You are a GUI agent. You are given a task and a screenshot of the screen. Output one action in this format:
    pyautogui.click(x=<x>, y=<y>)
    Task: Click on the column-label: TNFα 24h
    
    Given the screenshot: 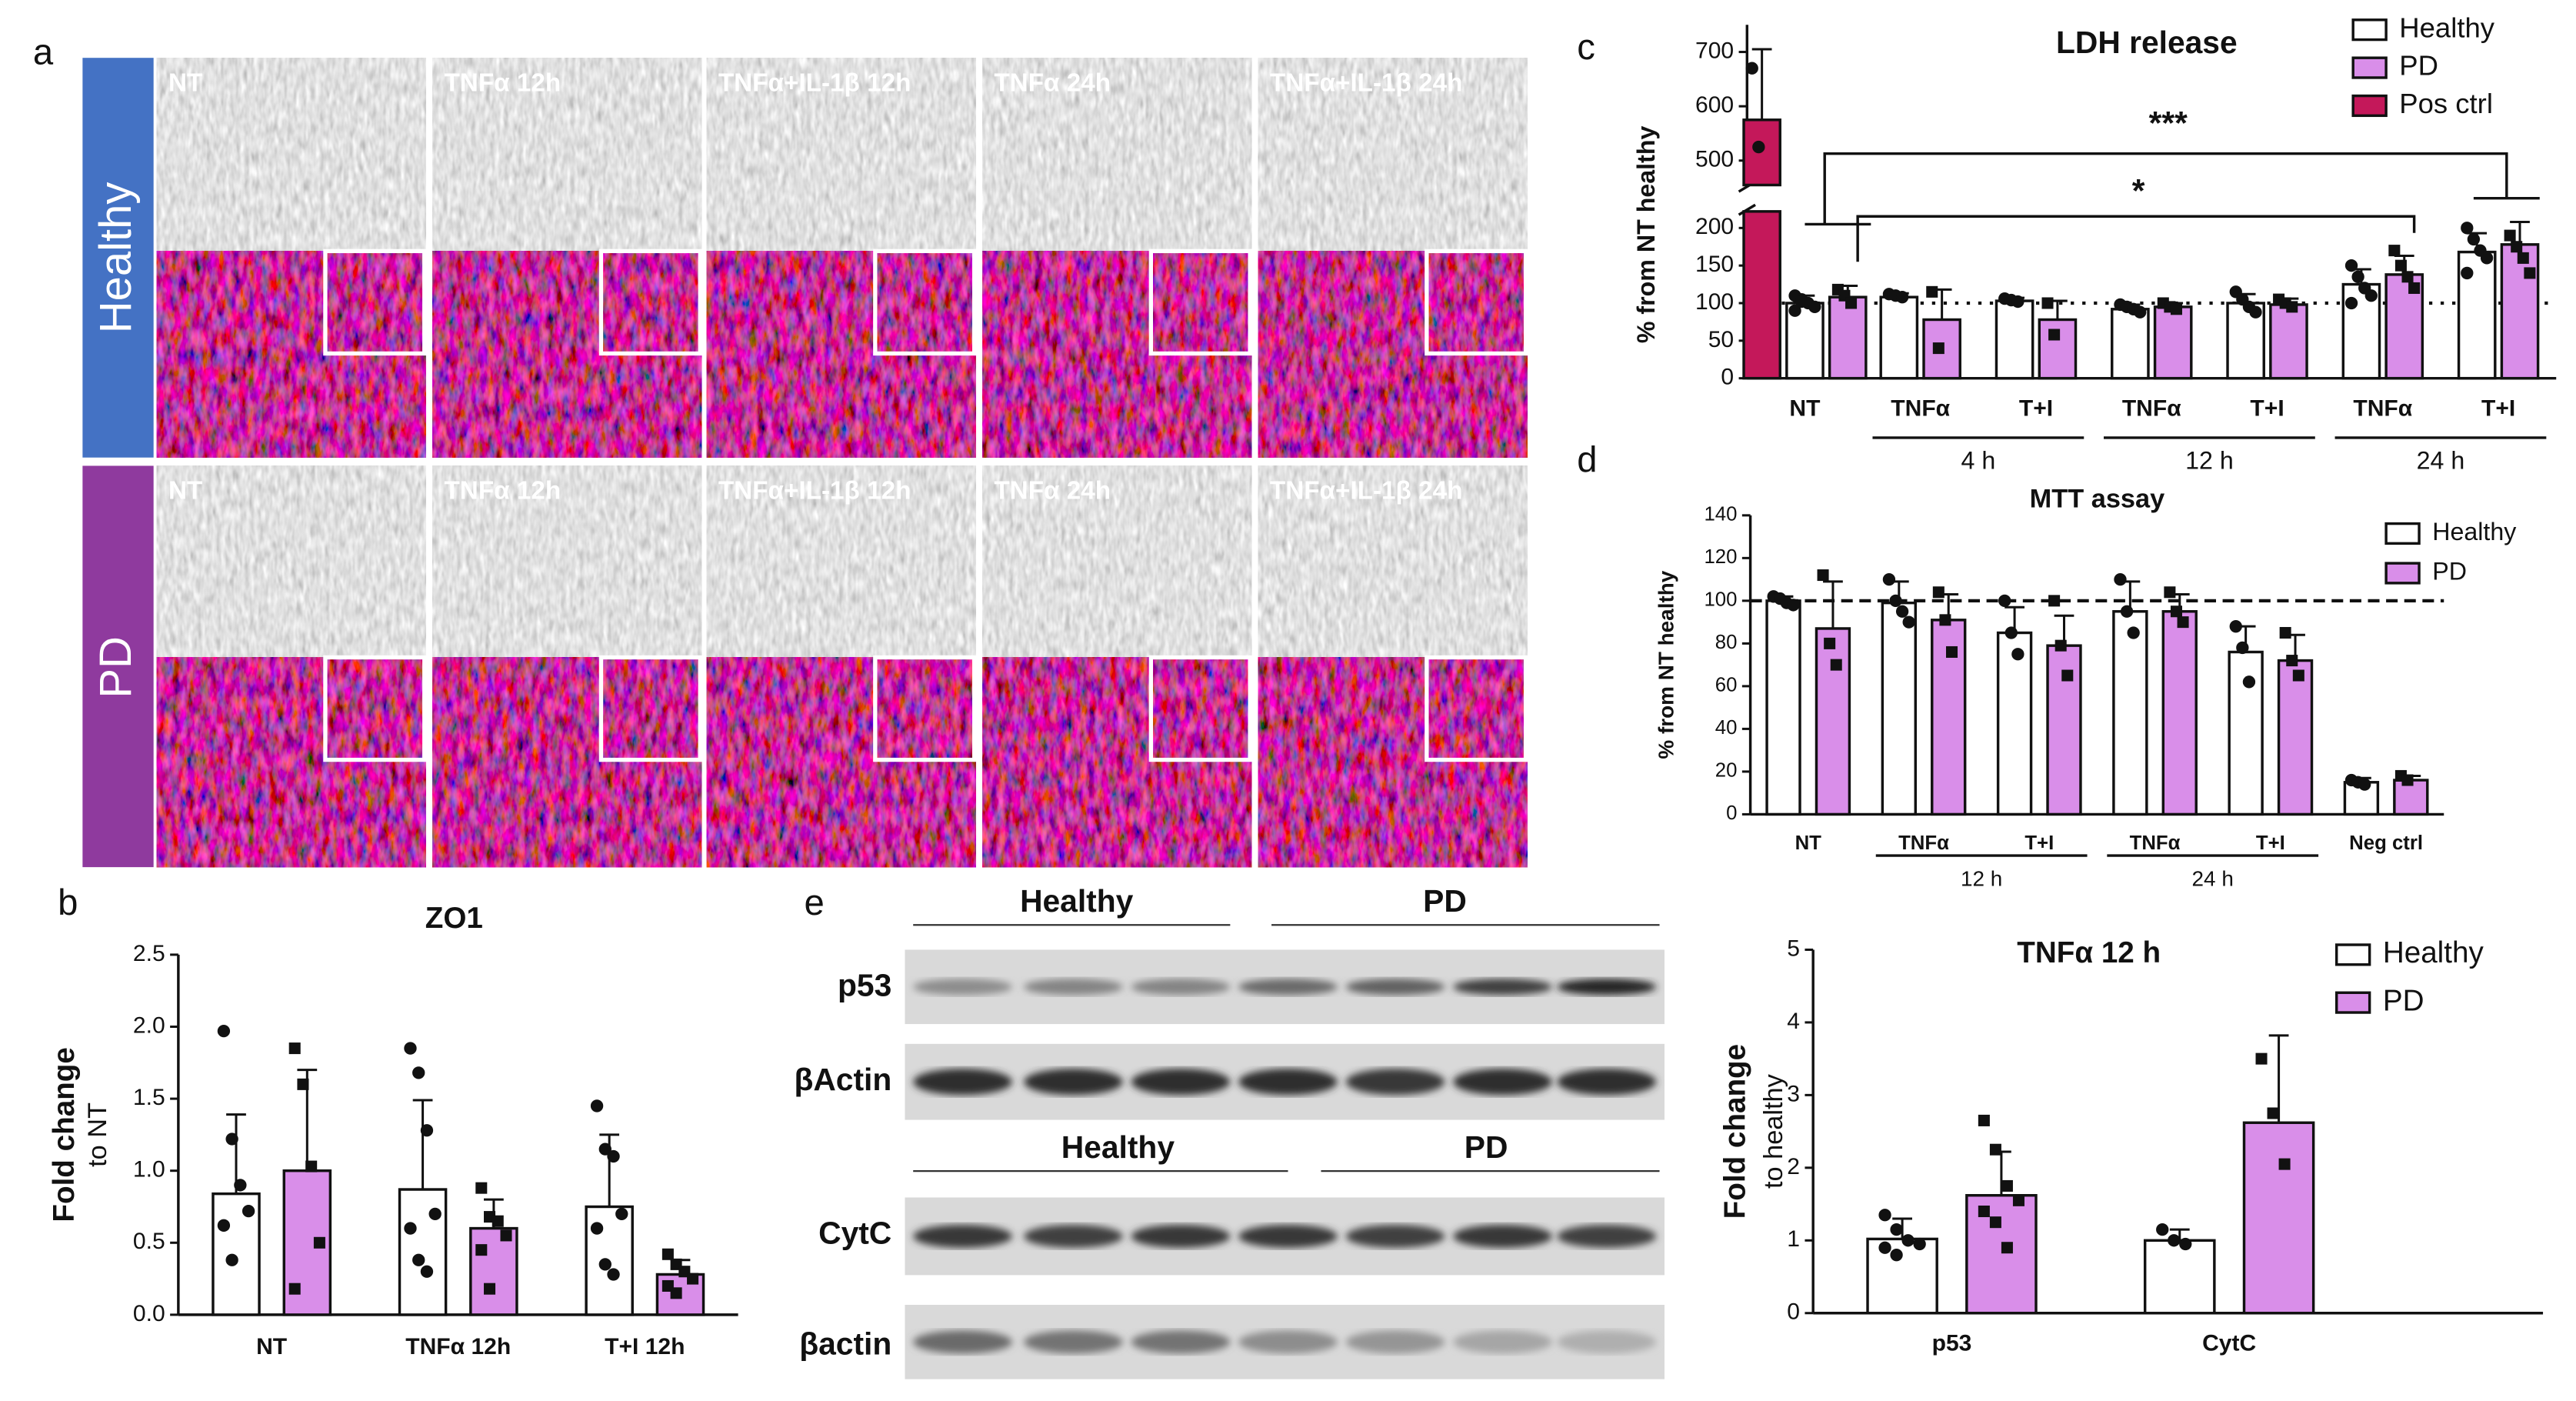 What is the action you would take?
    pyautogui.click(x=1052, y=82)
    